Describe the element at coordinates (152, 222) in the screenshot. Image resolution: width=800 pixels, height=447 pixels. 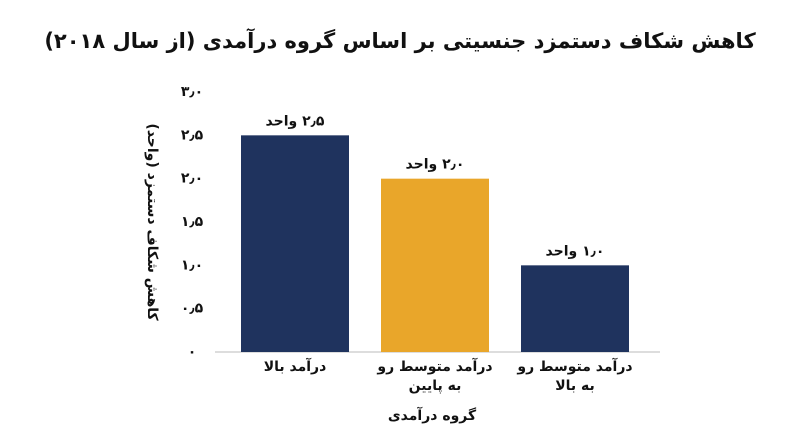
I see `y-axis-title: کاهش شکاف دستمزد (واحد)` at that location.